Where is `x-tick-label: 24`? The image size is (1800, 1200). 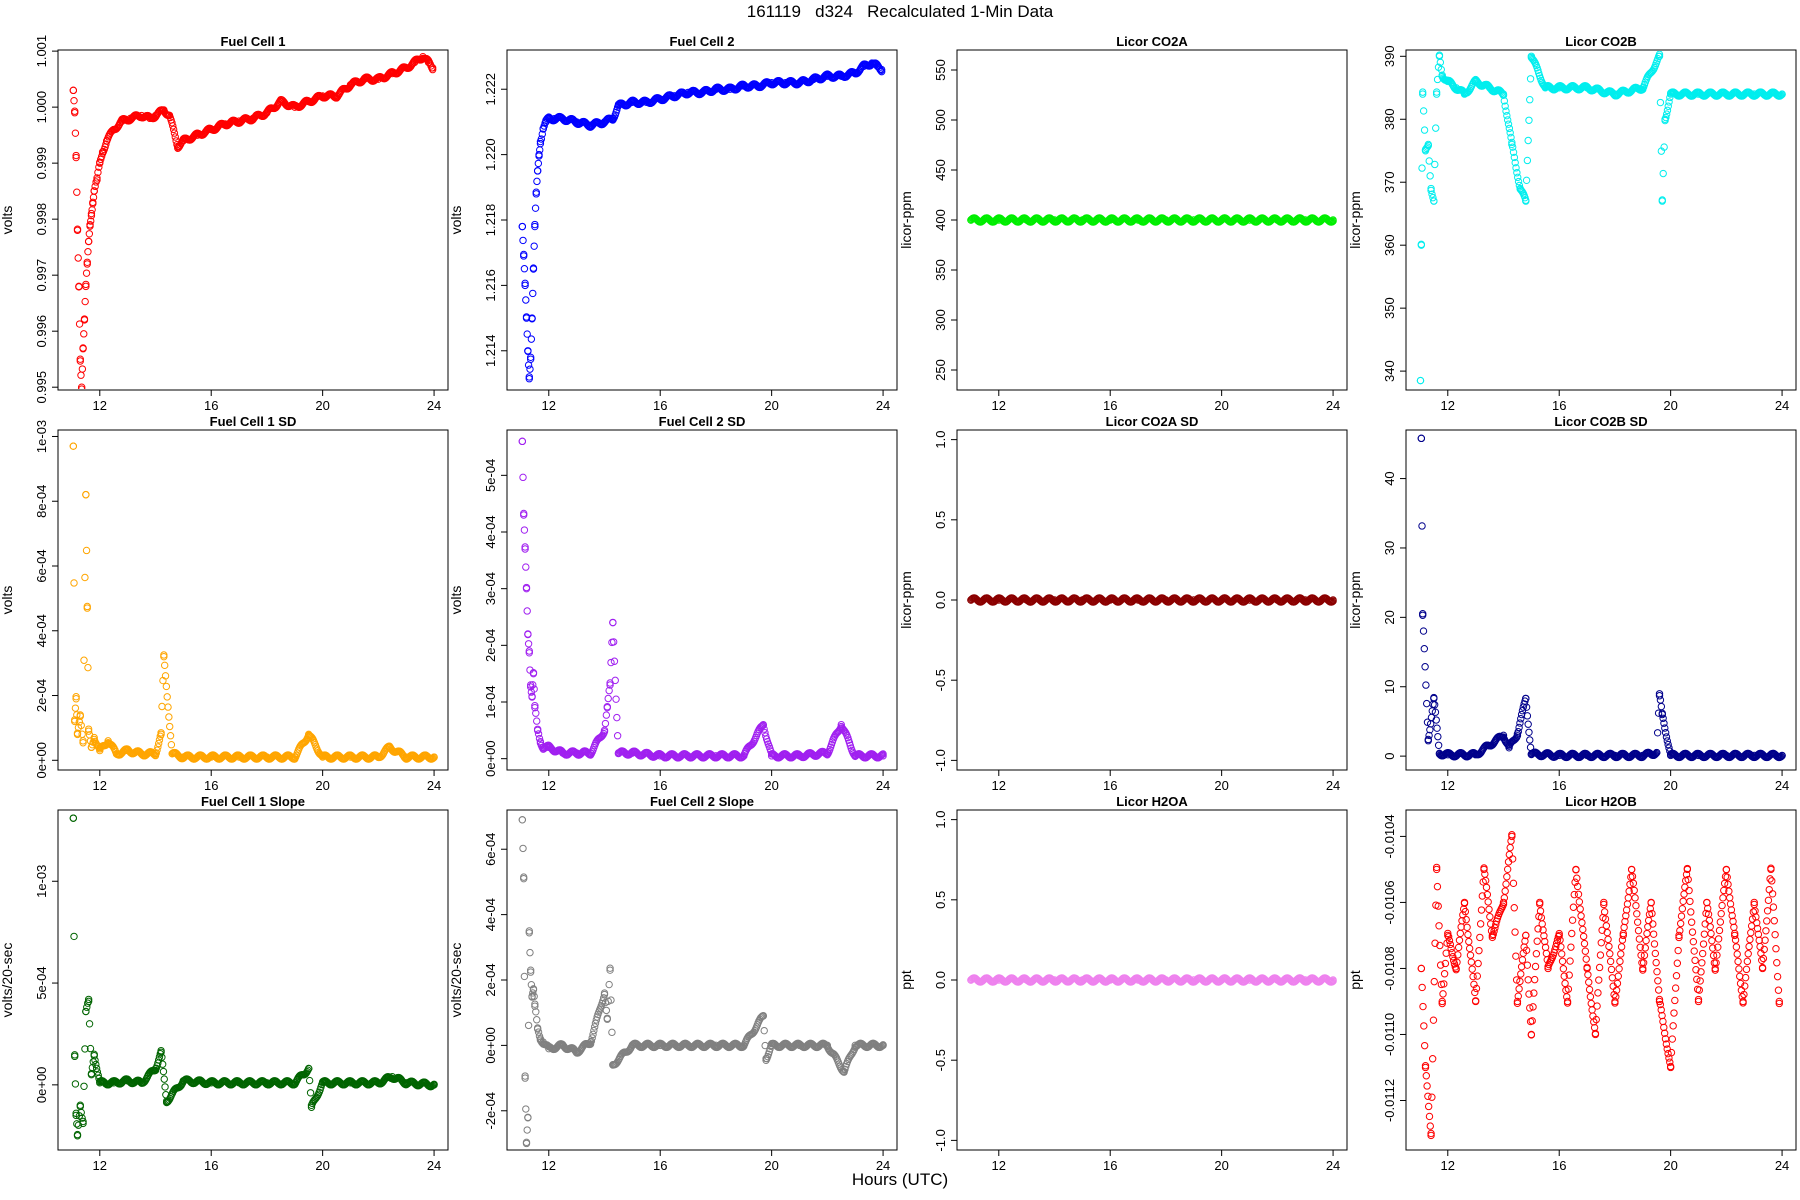
x-tick-label: 24 is located at coordinates (883, 405).